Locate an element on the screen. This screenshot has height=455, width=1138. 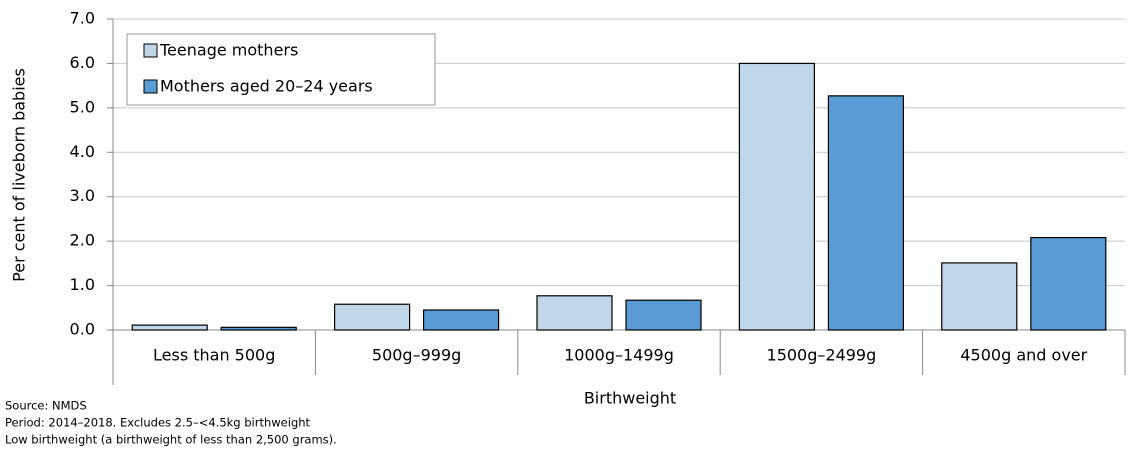
y-tick-label: 6.0 is located at coordinates (82, 62).